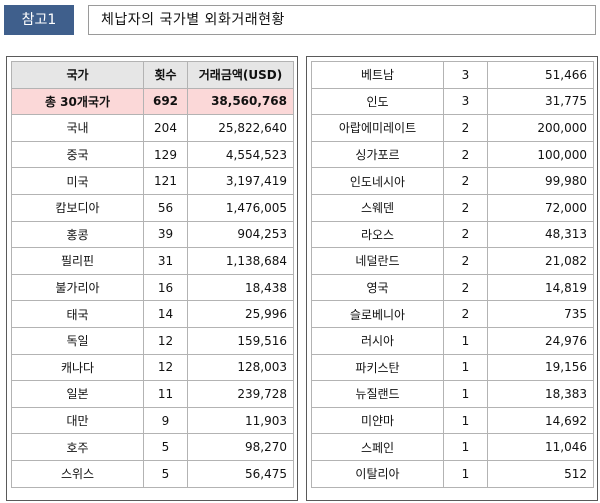  I want to click on count-cell: 39, so click(165, 234).